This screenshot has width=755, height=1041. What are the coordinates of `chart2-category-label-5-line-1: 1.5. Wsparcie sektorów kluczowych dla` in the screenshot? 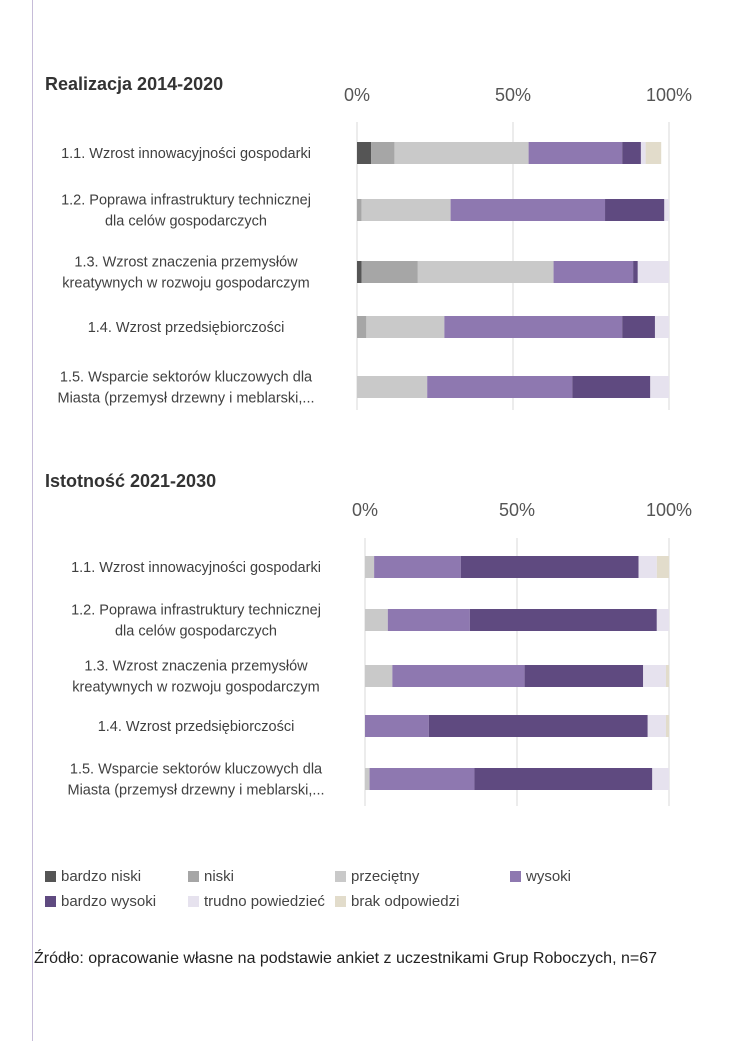 It's located at (196, 770).